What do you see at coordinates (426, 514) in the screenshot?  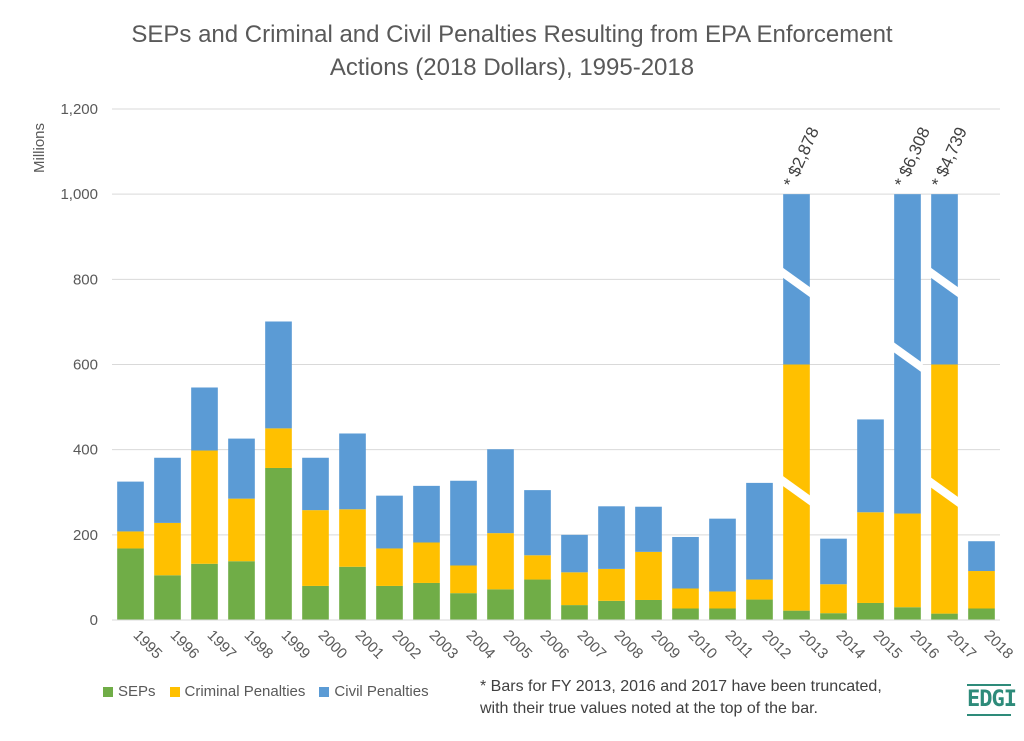 I see `bar-civil-penalties-2003` at bounding box center [426, 514].